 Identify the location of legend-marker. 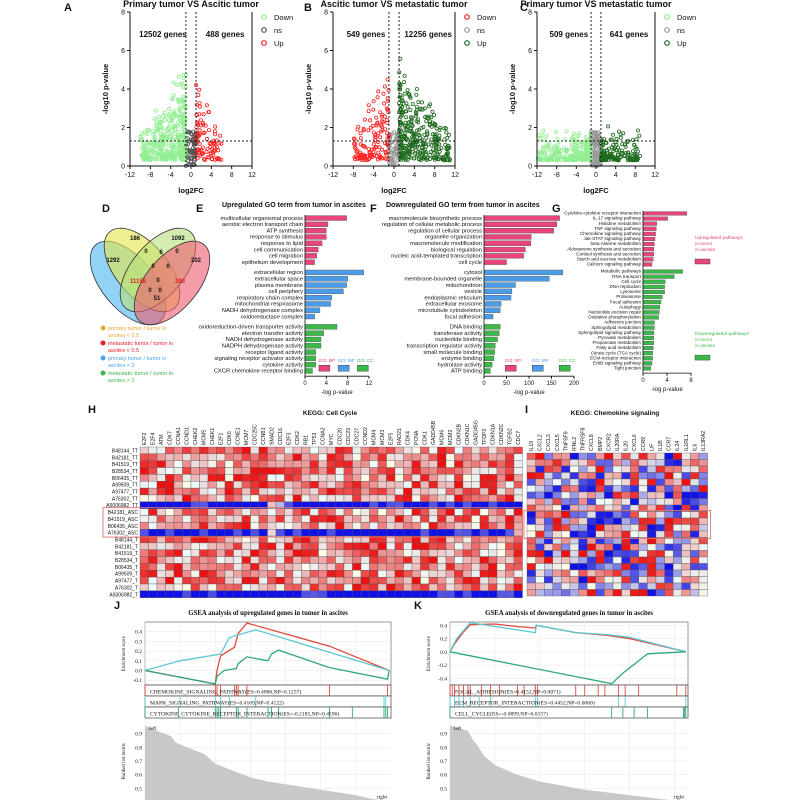
(667, 17).